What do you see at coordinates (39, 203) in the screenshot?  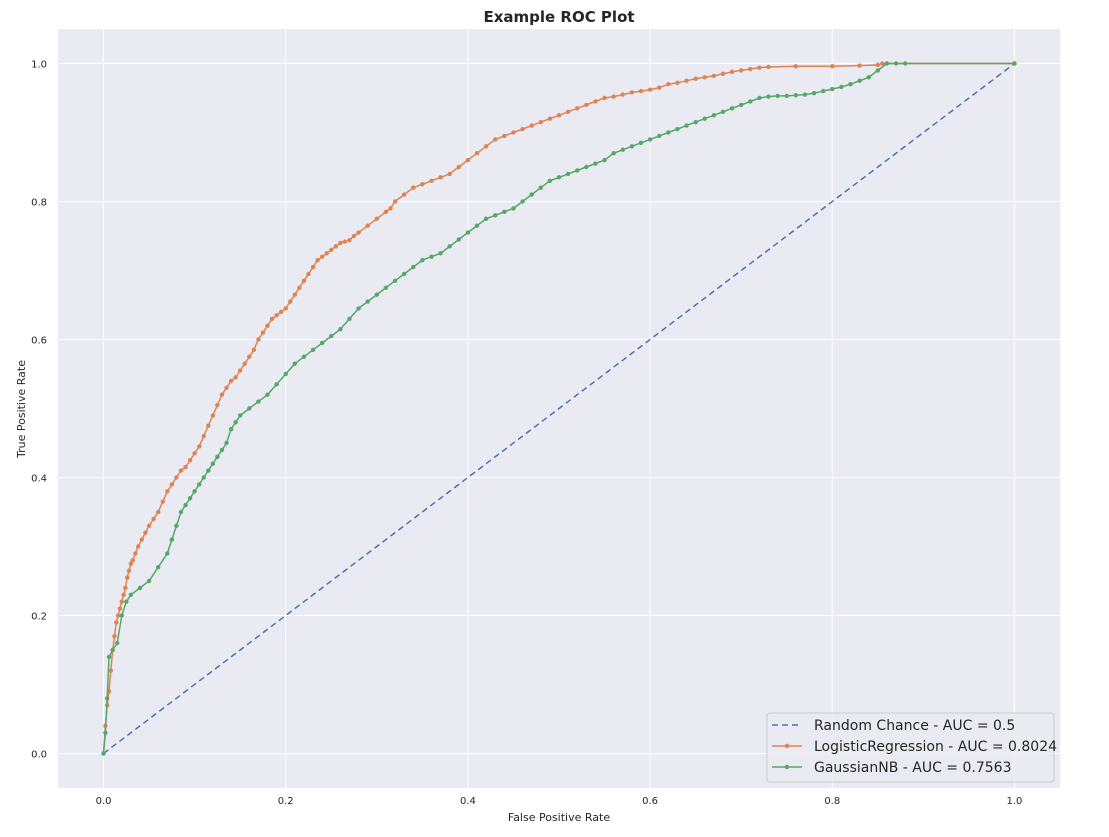 I see `y-tick-label: 0.8` at bounding box center [39, 203].